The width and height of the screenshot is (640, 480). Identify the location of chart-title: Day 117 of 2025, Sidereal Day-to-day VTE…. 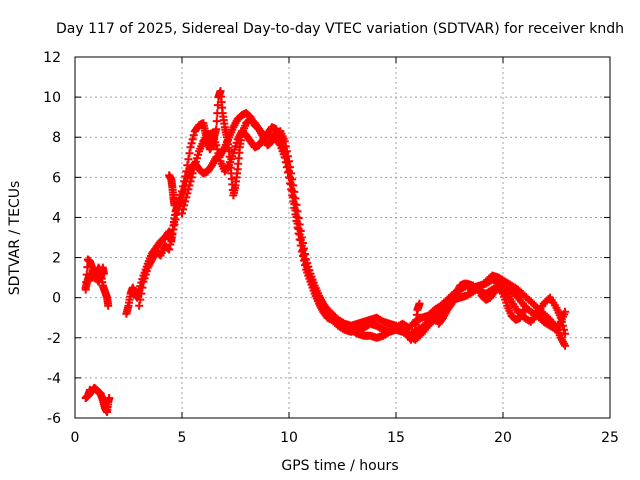
(340, 29).